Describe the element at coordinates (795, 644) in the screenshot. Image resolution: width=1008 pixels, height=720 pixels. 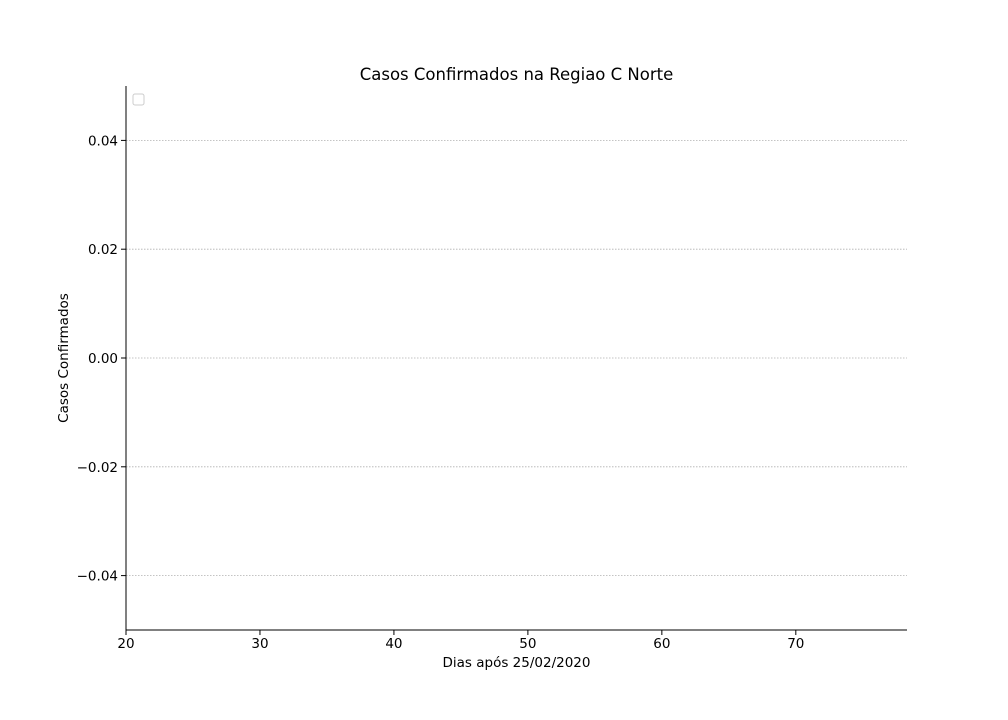
I see `x-tick-label: 70` at that location.